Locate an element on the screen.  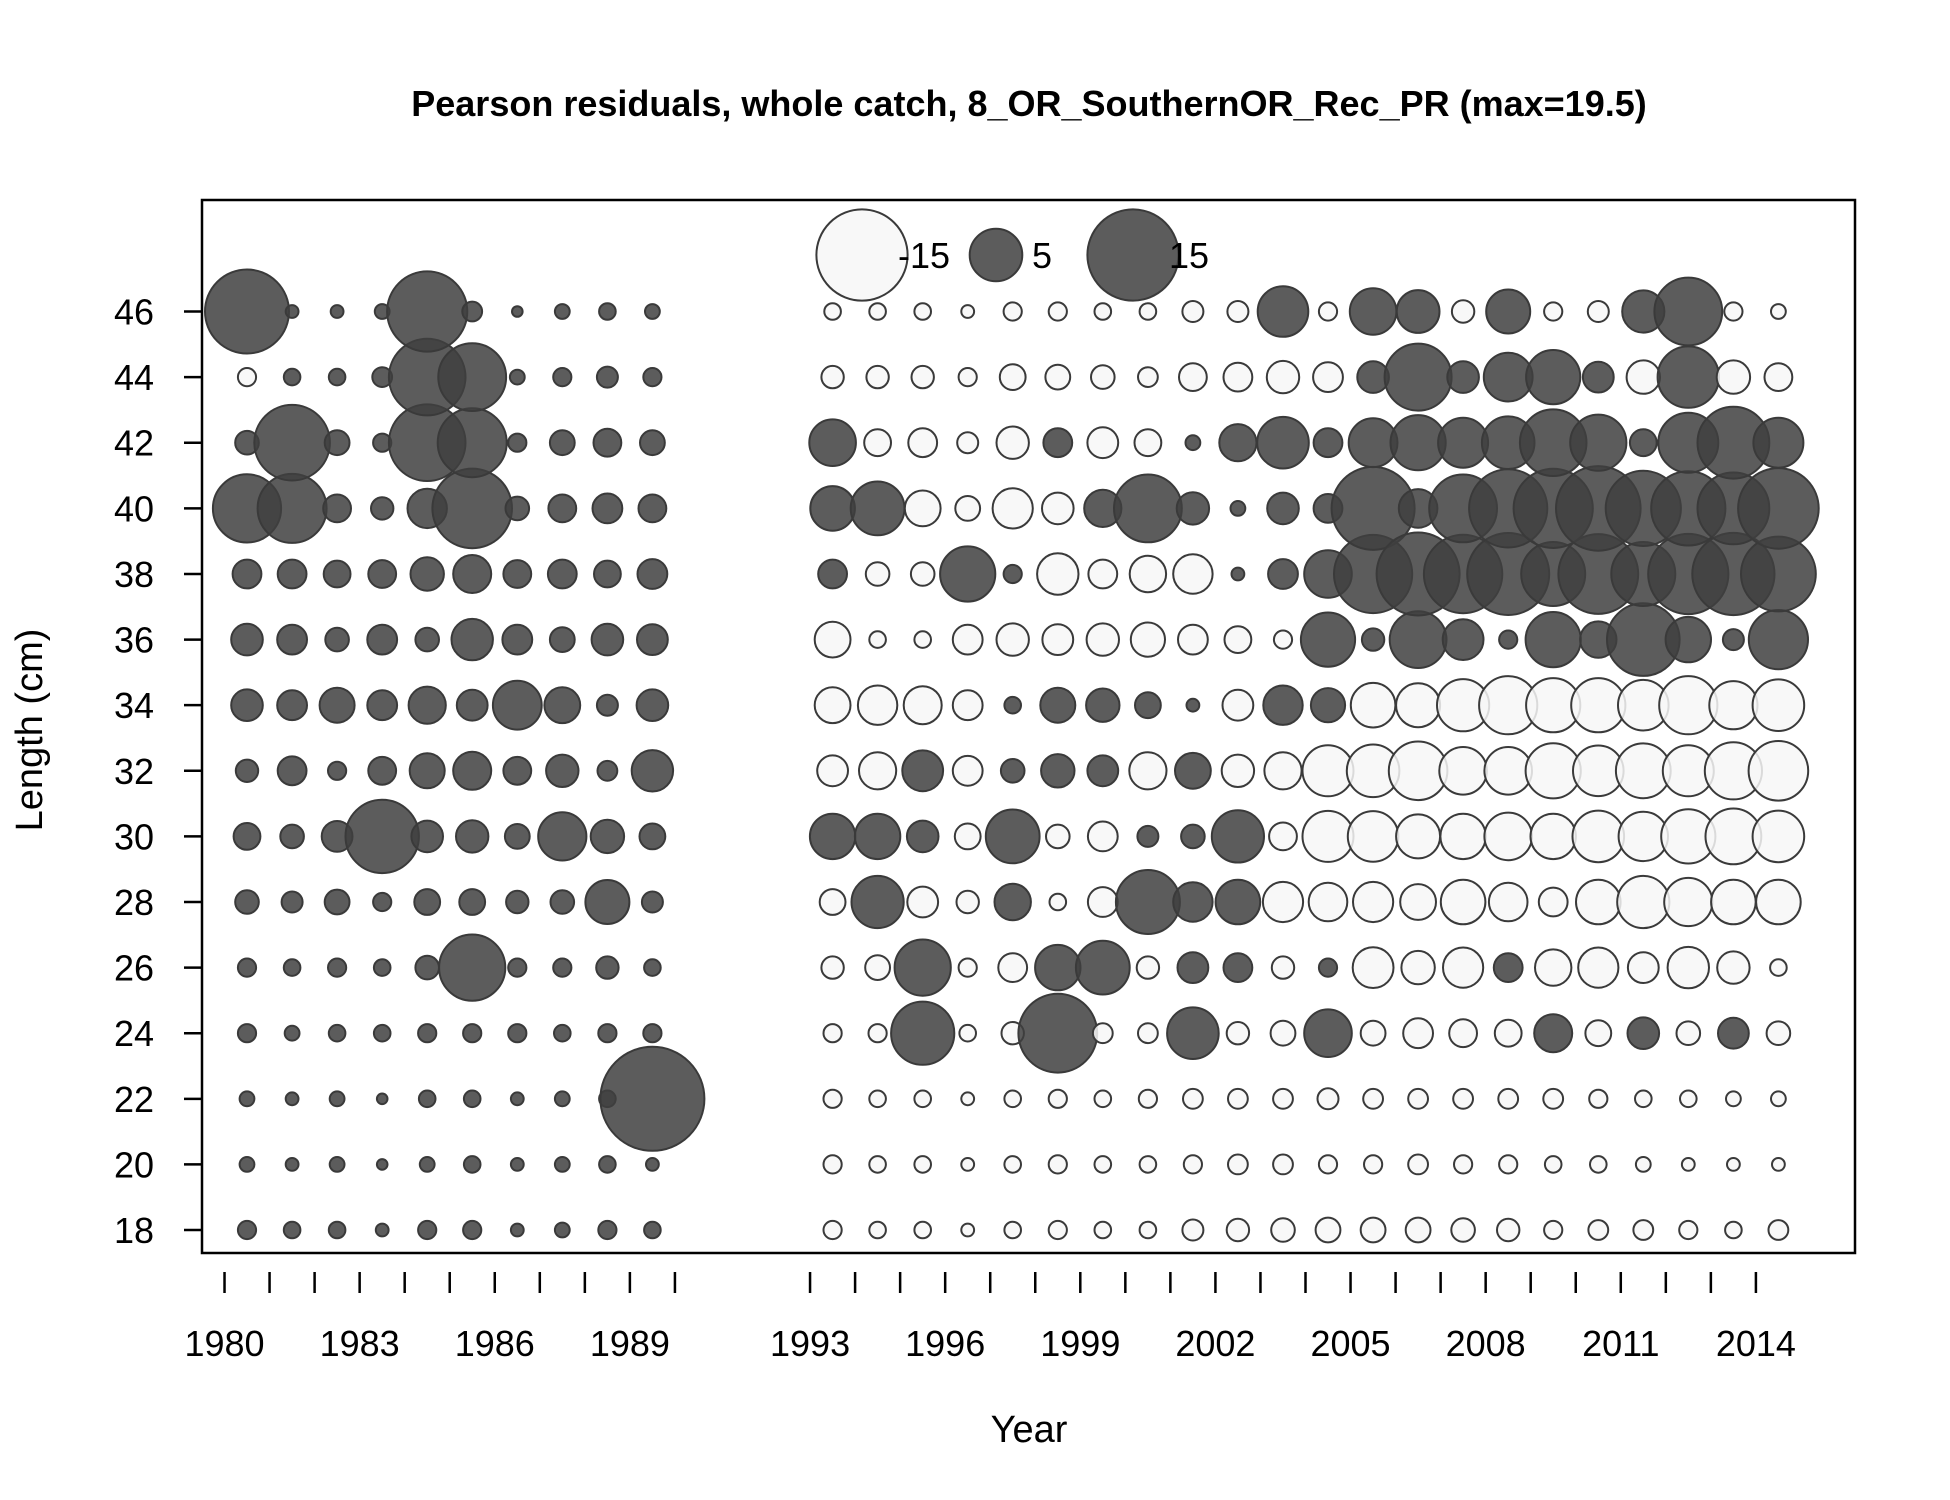
x-tick-label: 1993 is located at coordinates (810, 1343).